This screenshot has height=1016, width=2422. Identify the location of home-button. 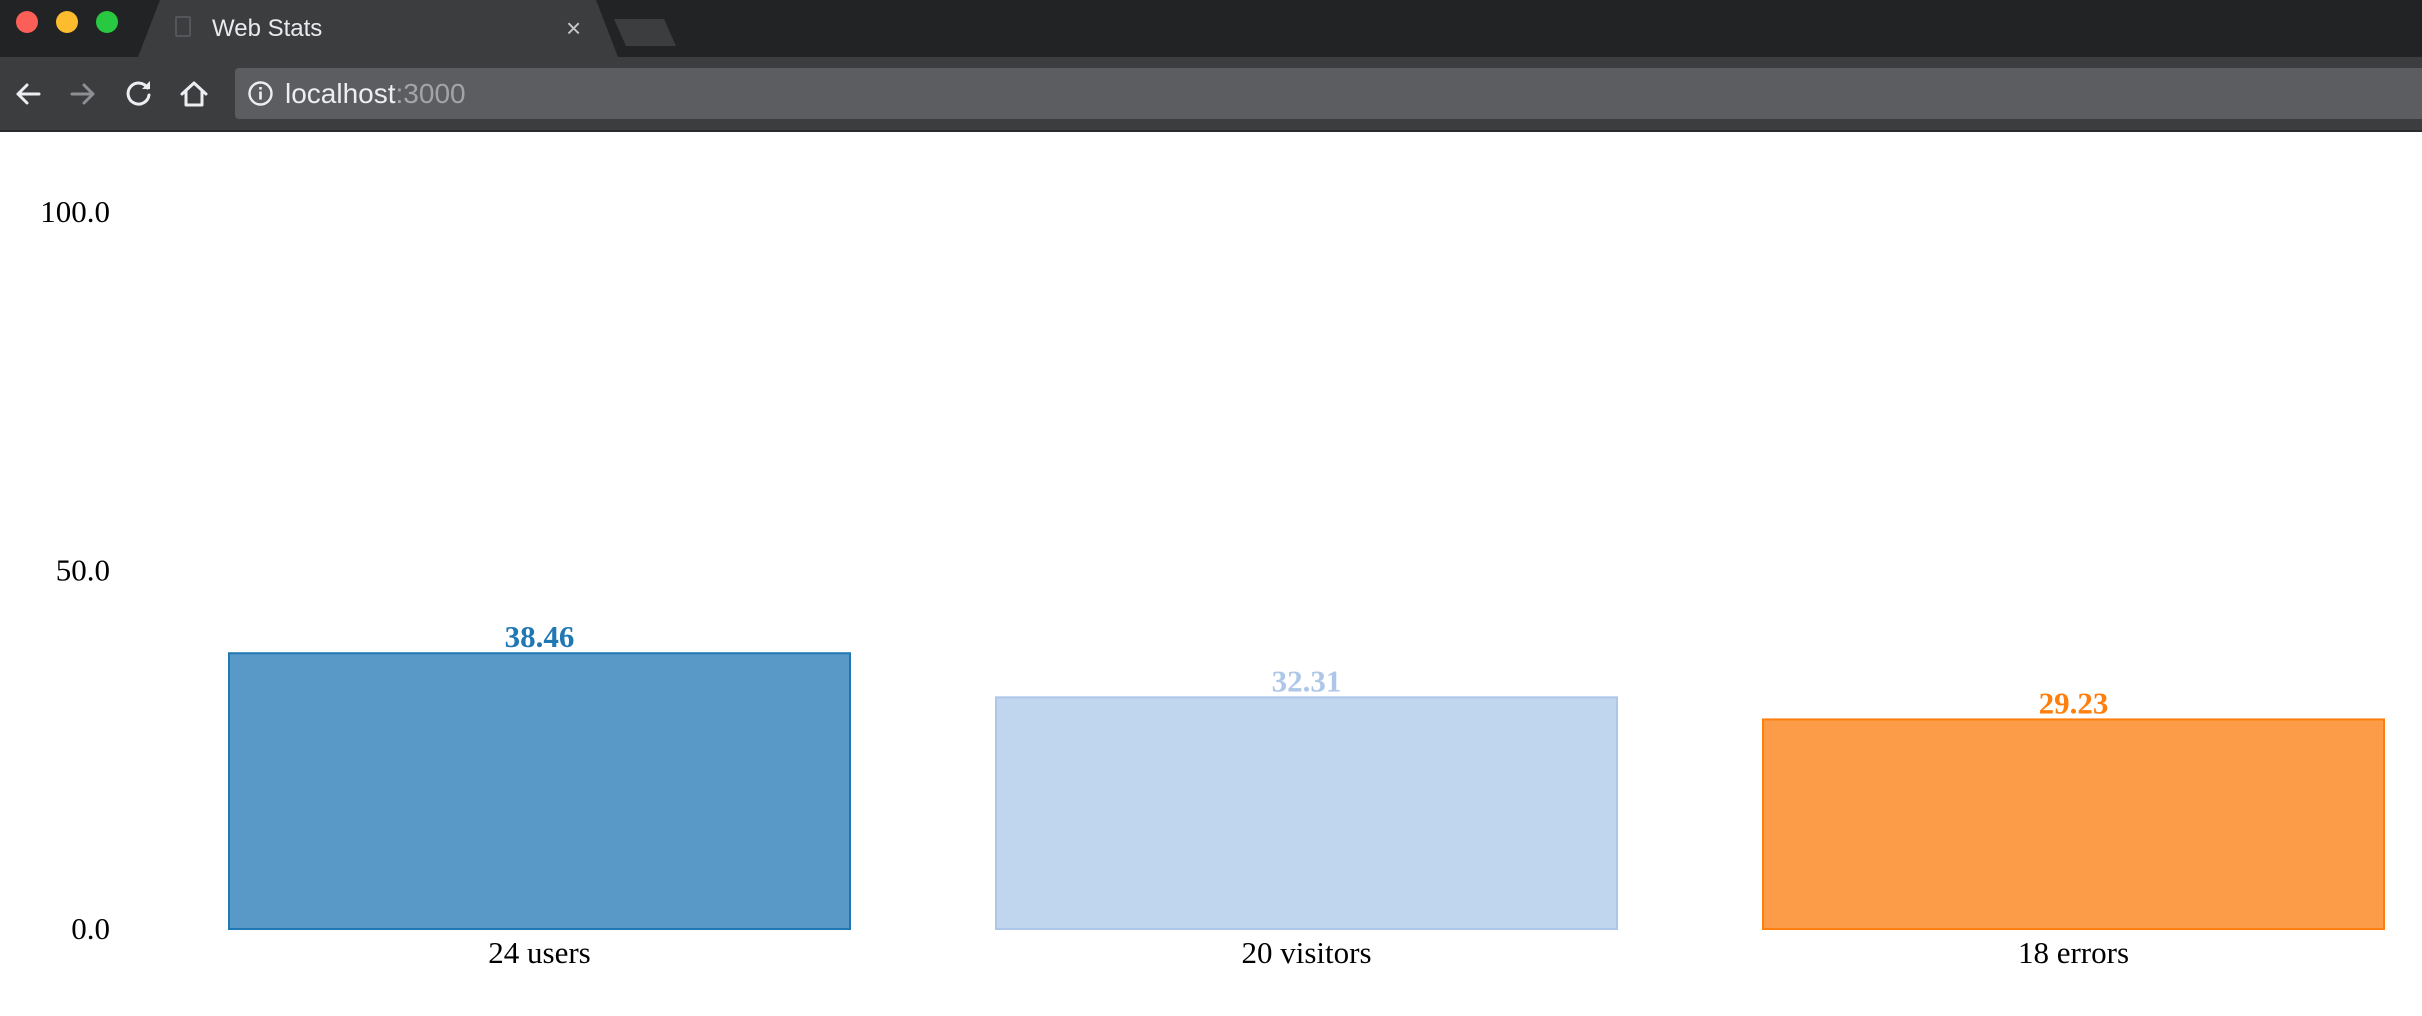
(194, 94).